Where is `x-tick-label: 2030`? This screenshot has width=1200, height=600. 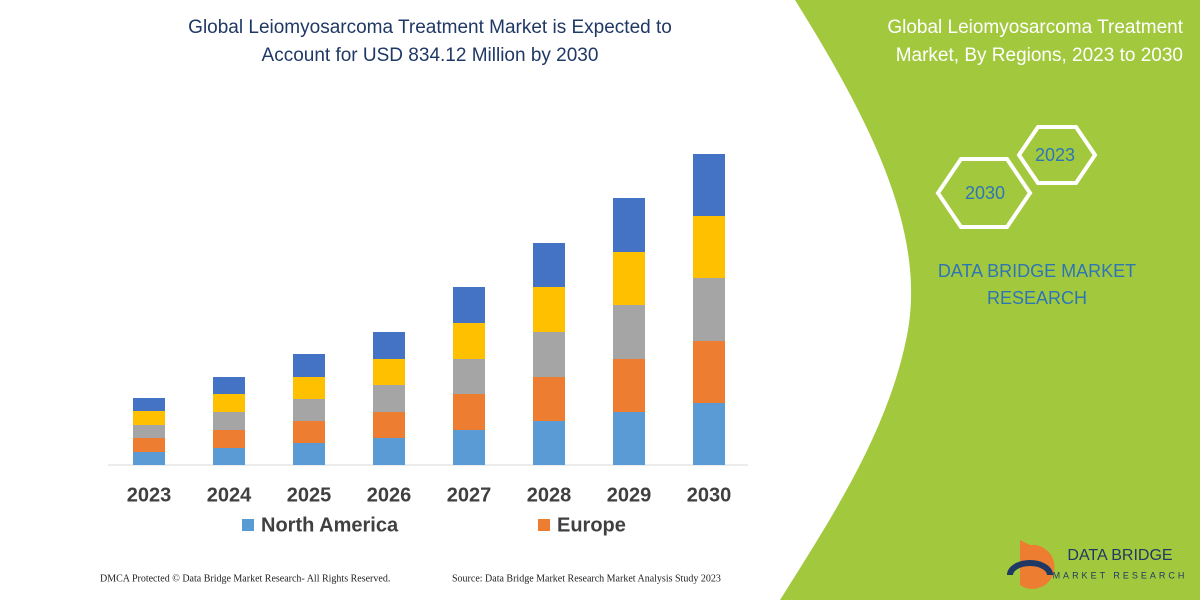
x-tick-label: 2030 is located at coordinates (709, 495).